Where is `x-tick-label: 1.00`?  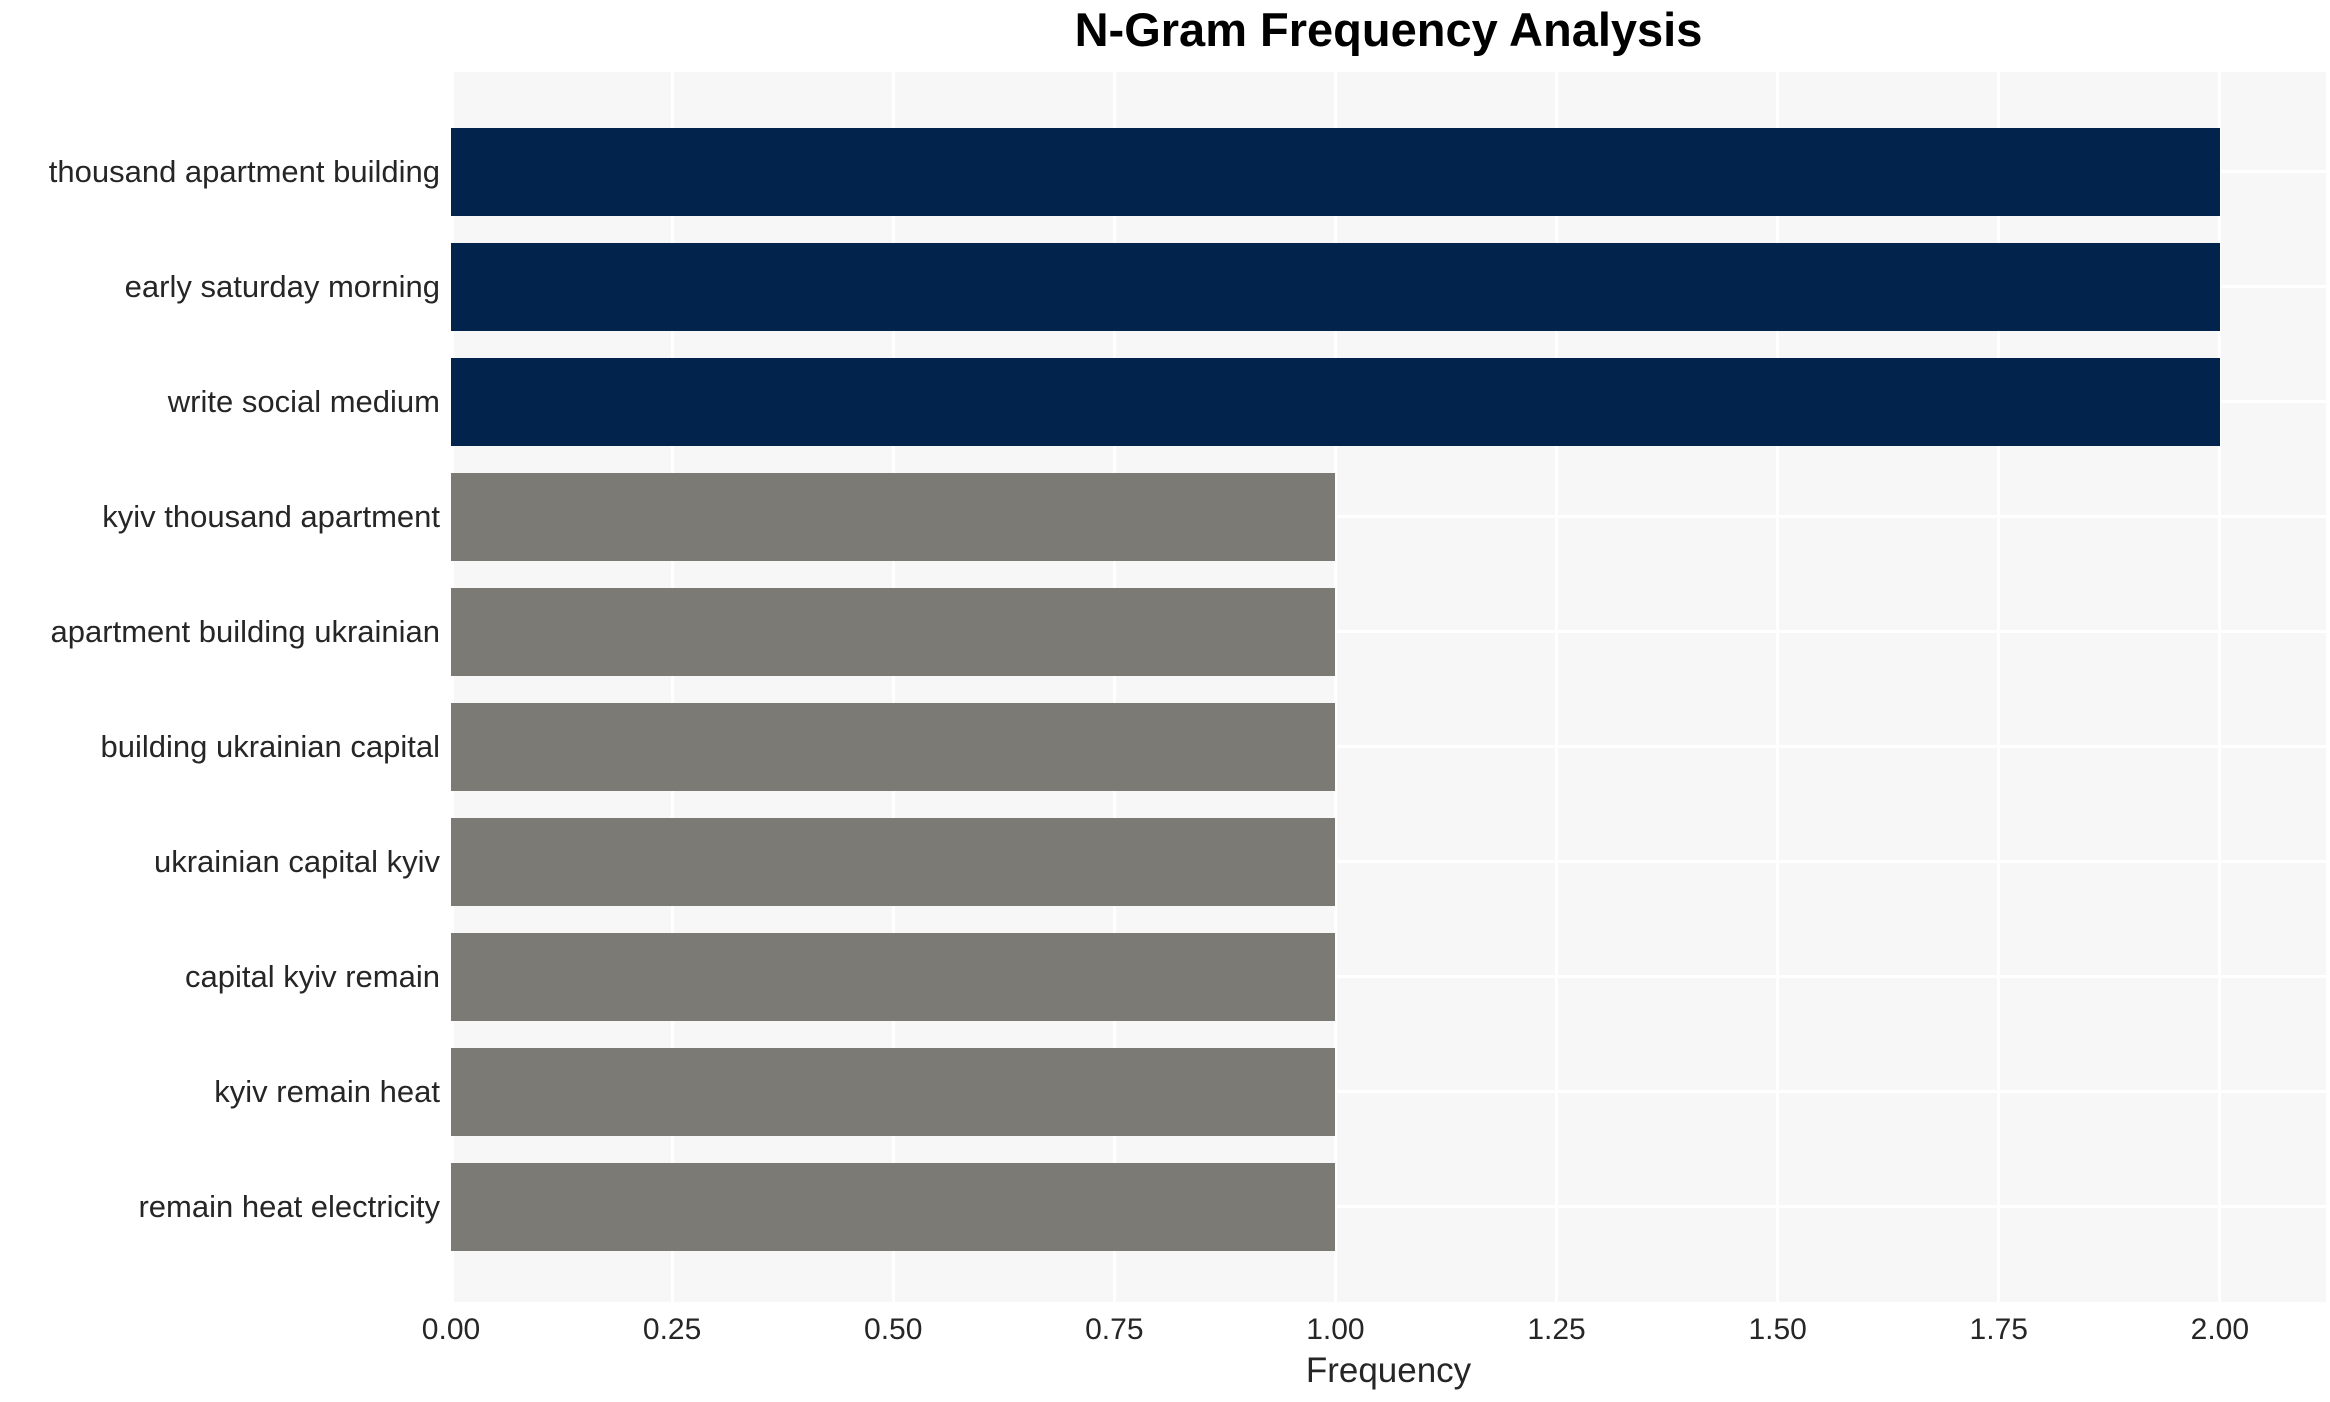
x-tick-label: 1.00 is located at coordinates (1335, 1329).